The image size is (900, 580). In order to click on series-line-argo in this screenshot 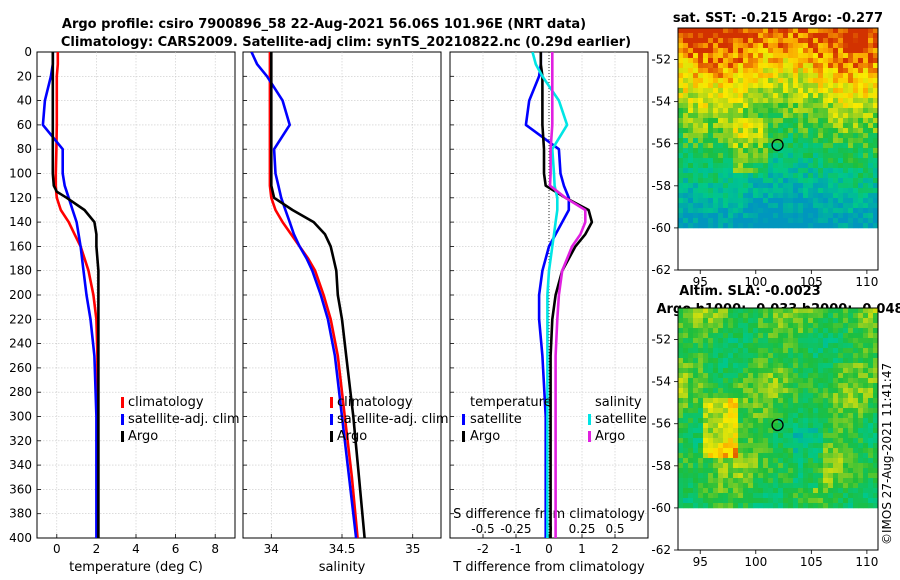, I will do `click(75, 295)`.